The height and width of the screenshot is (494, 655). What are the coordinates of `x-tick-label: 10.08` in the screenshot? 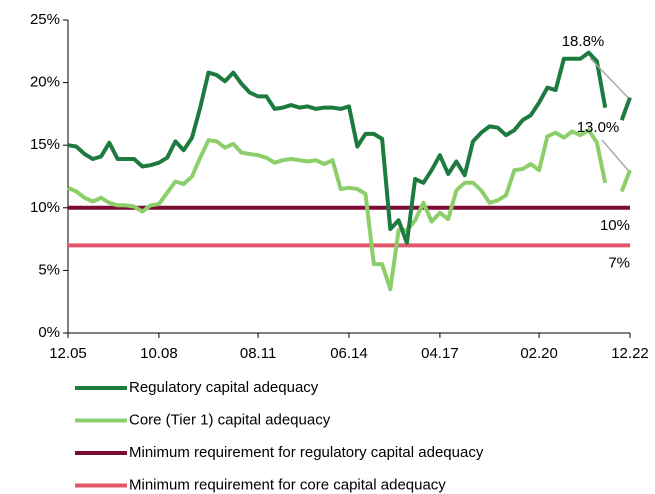 It's located at (159, 353).